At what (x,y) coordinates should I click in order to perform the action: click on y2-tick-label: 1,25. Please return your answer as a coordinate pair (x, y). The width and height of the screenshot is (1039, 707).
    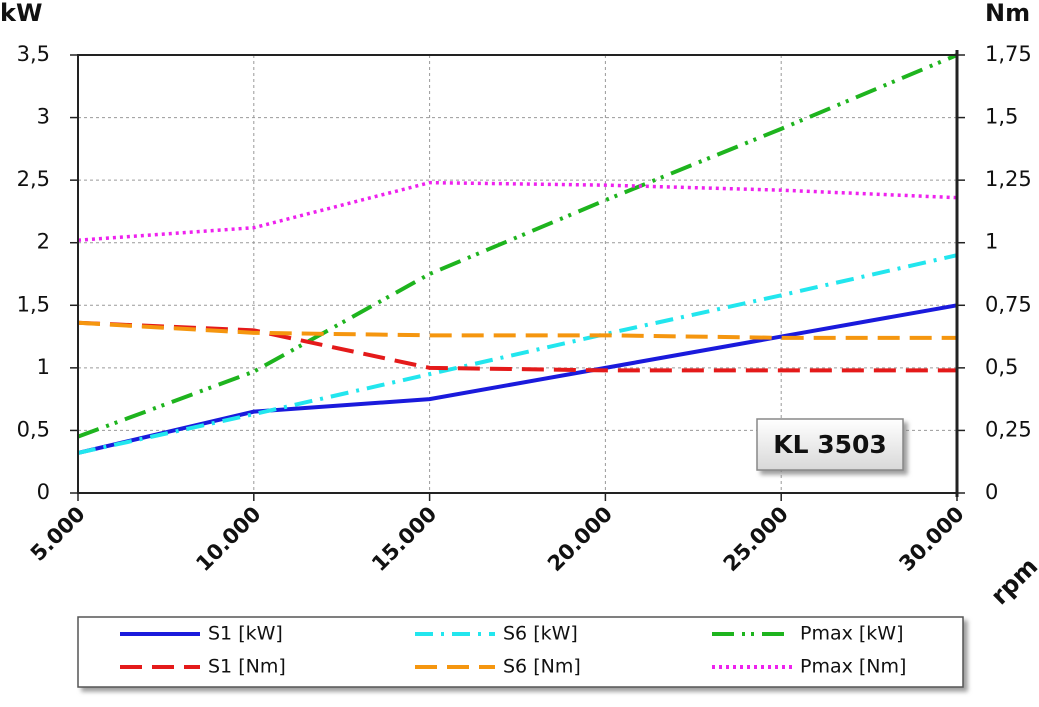
    Looking at the image, I should click on (1008, 179).